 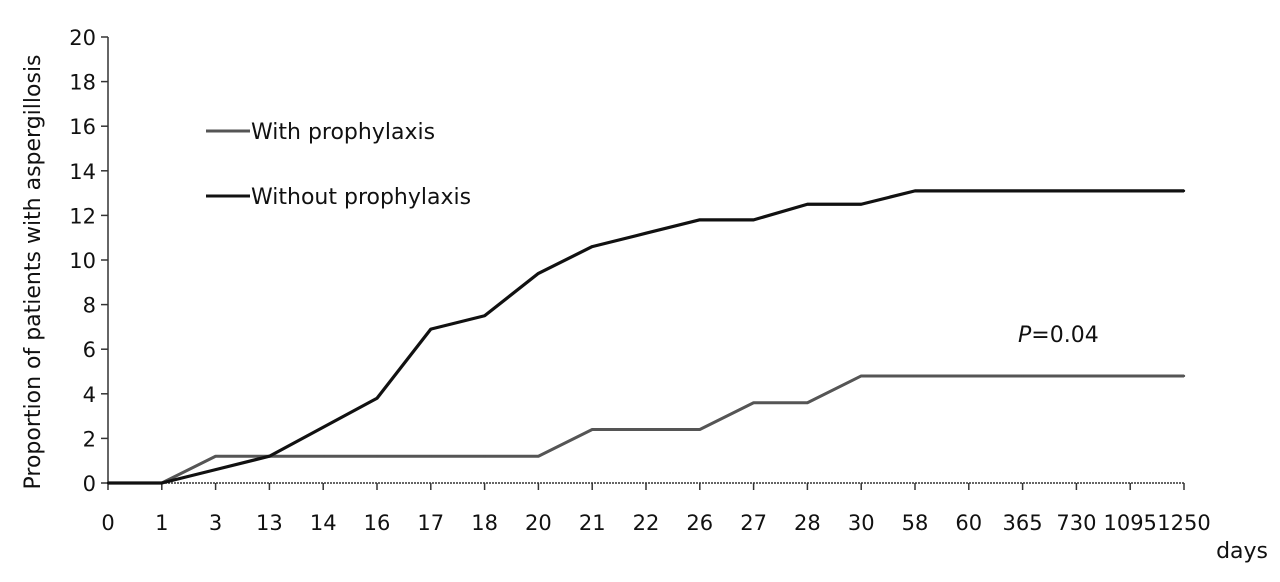 What do you see at coordinates (699, 523) in the screenshot?
I see `x-tick-label: 26` at bounding box center [699, 523].